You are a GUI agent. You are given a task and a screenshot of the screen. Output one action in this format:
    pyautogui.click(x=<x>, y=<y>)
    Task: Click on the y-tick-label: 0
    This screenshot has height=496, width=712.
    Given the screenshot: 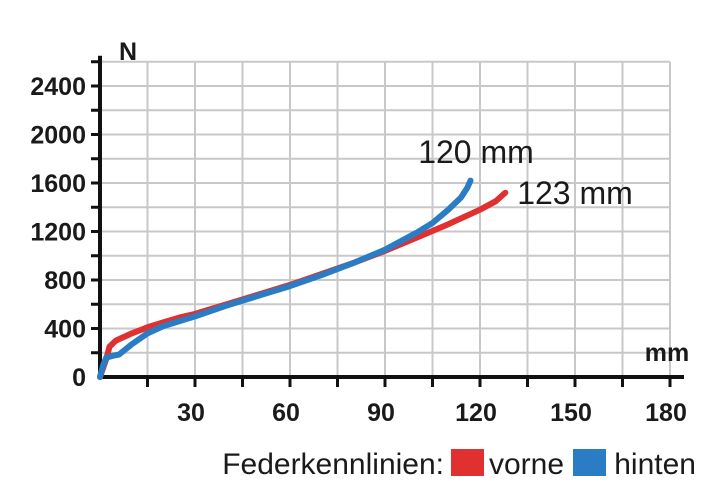 What is the action you would take?
    pyautogui.click(x=79, y=378)
    